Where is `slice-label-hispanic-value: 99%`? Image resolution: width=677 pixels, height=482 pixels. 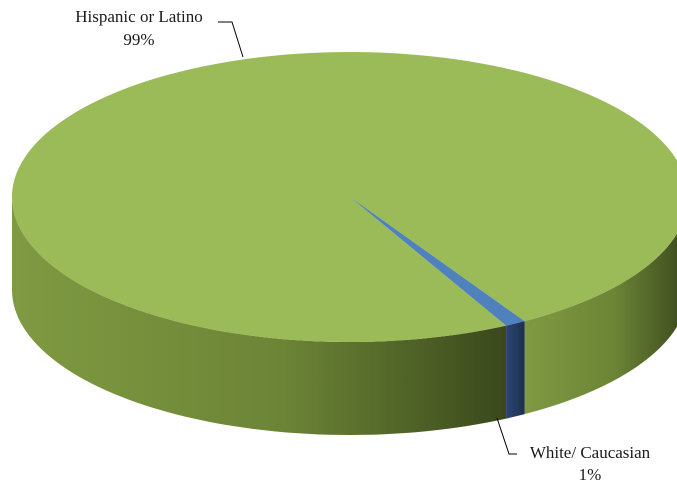
slice-label-hispanic-value: 99% is located at coordinates (138, 39).